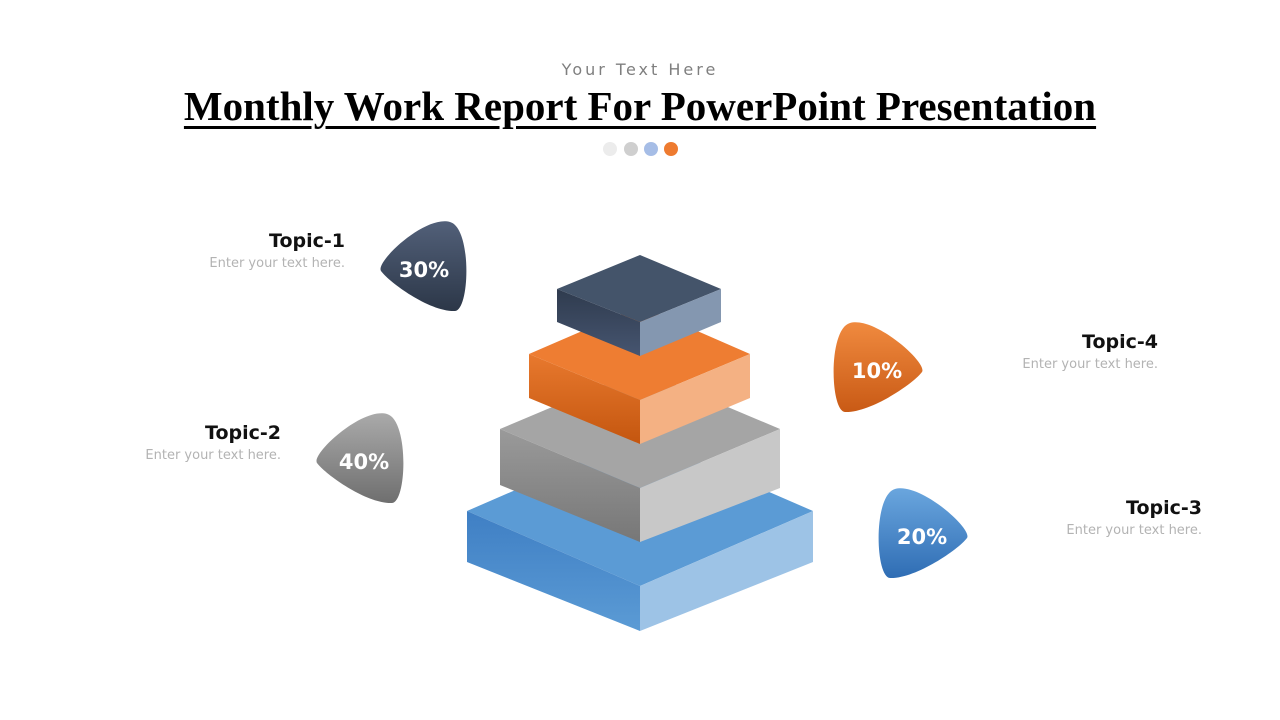 This screenshot has height=720, width=1280. What do you see at coordinates (726, 571) in the screenshot?
I see `layer-blue-right` at bounding box center [726, 571].